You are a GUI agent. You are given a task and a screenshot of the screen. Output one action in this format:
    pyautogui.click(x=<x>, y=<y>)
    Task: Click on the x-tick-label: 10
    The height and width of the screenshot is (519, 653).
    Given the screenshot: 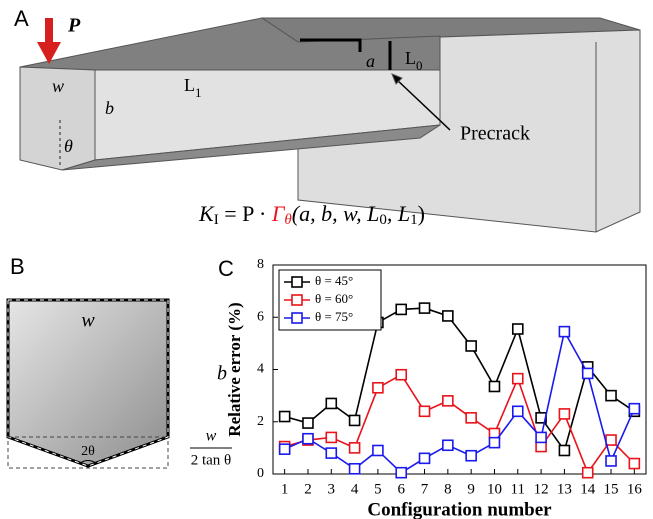 What is the action you would take?
    pyautogui.click(x=494, y=489)
    